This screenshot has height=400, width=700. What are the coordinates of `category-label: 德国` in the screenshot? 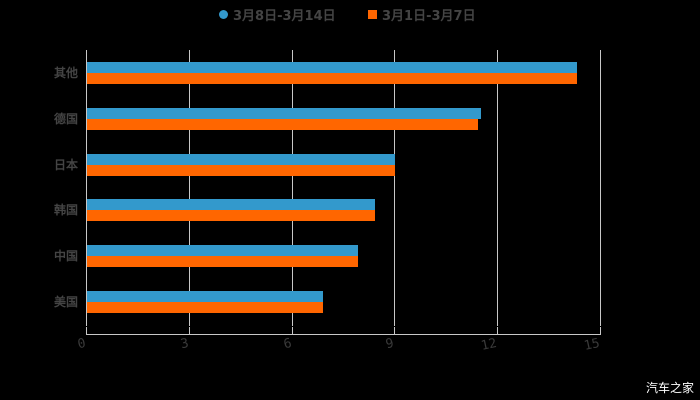 It's located at (65, 118).